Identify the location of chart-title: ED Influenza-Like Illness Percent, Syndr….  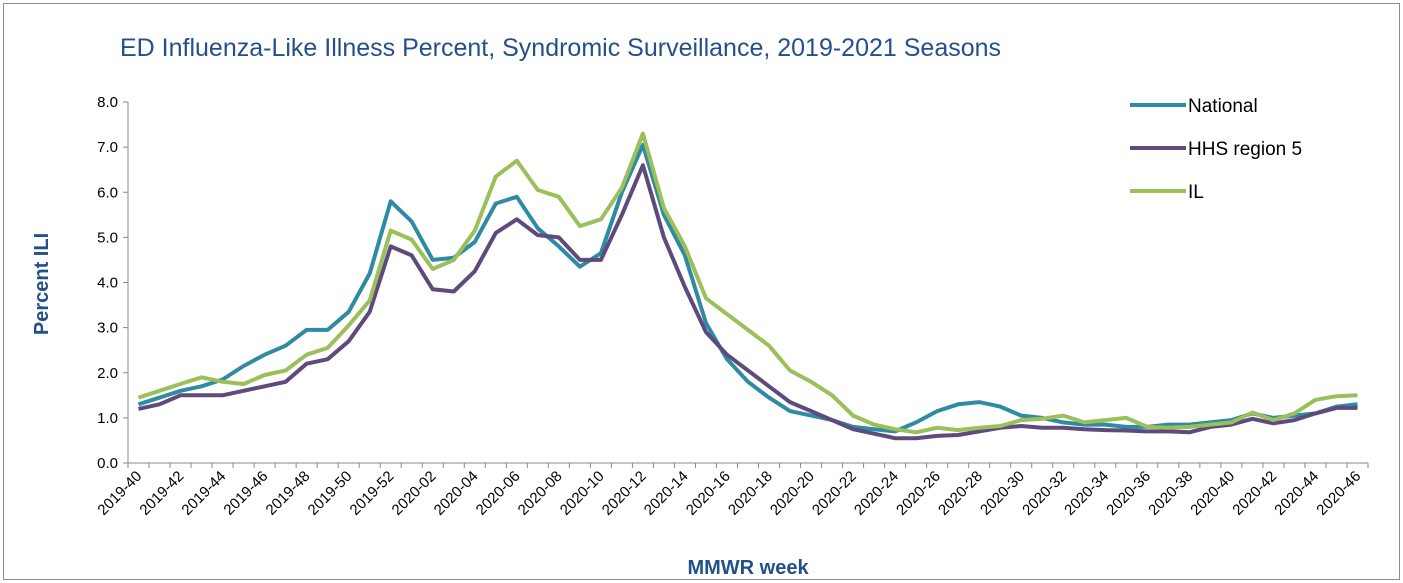
(560, 48).